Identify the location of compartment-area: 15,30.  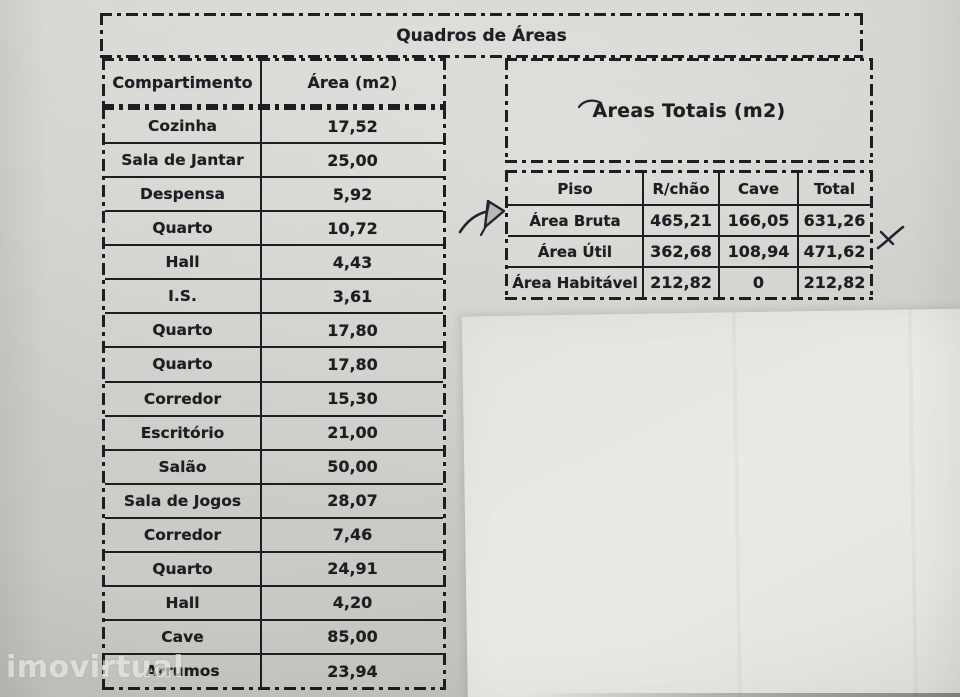
(352, 399).